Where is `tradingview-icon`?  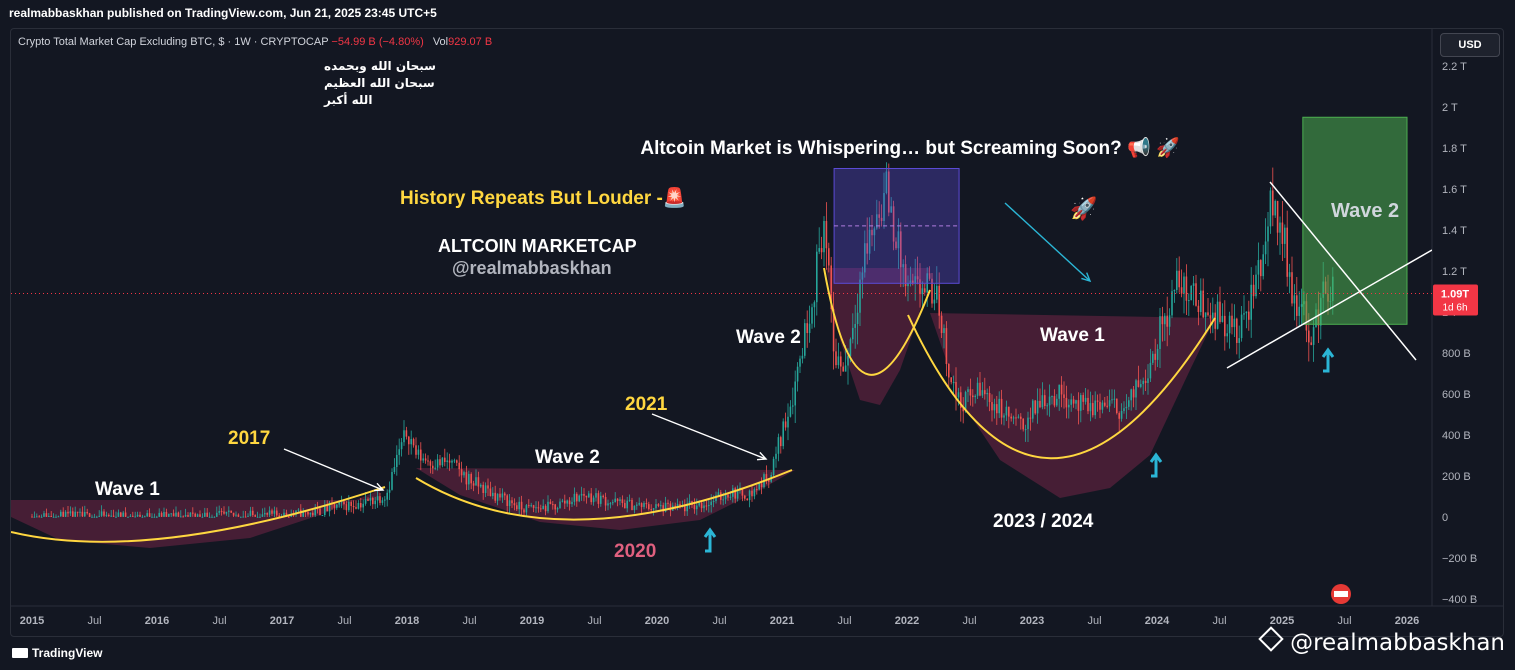
tradingview-icon is located at coordinates (20, 653).